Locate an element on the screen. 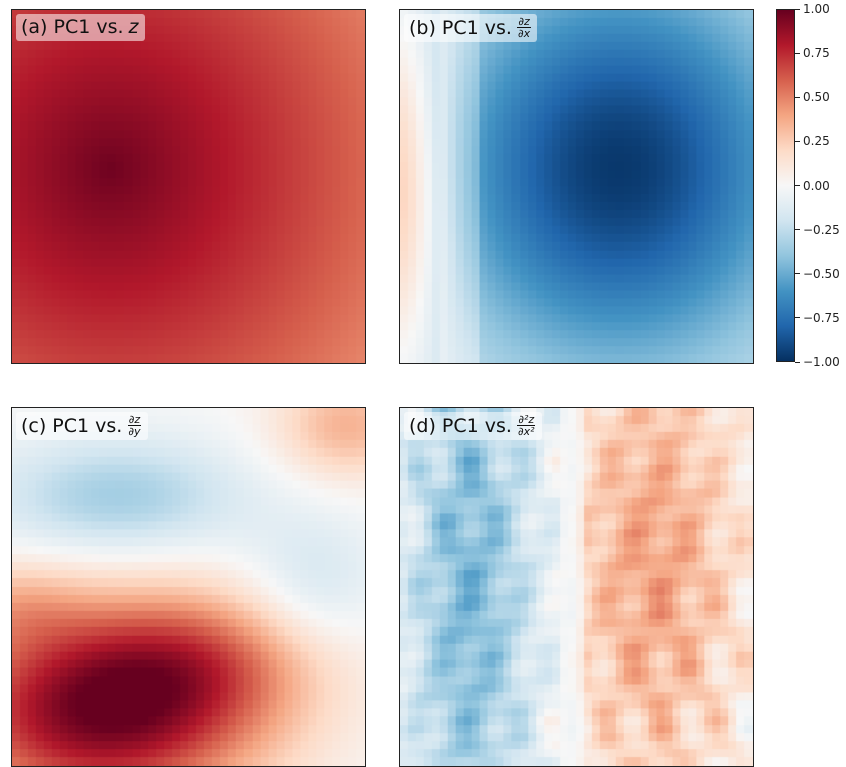  panel-d-title: (d) PC1 vs. ∂²z ∂x² is located at coordinates (473, 426).